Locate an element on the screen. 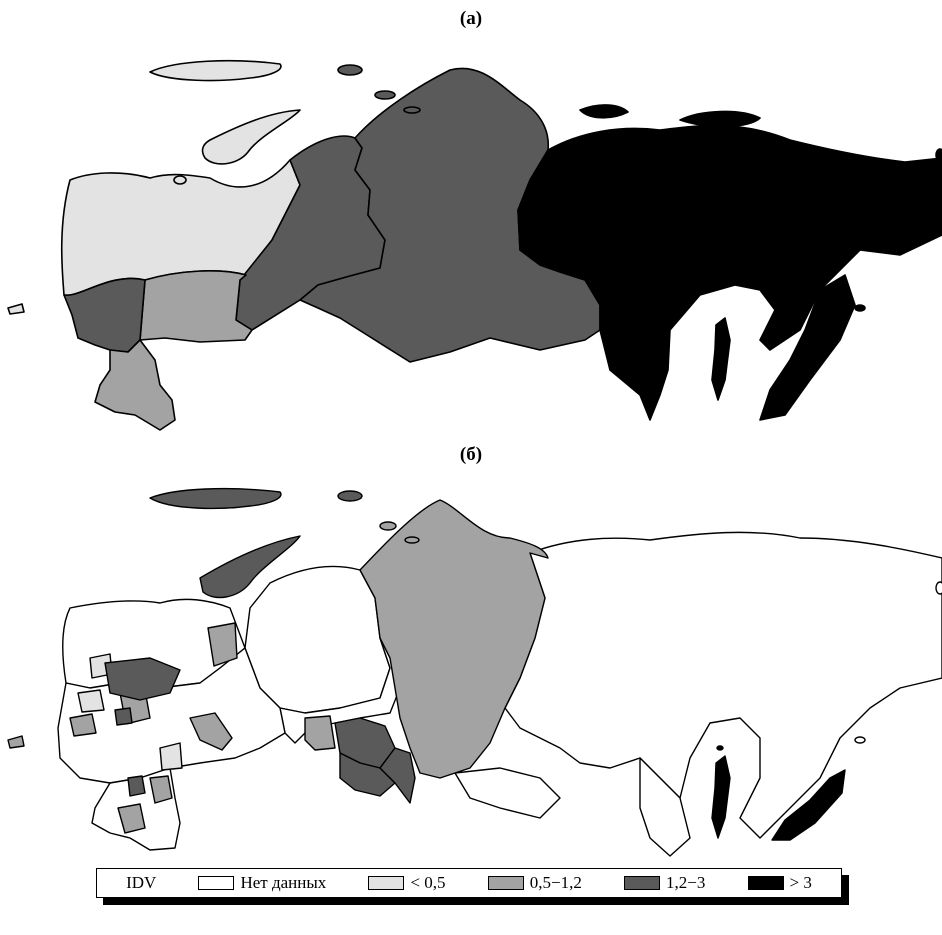 The image size is (942, 935). map-a-kamchatka is located at coordinates (807, 347).